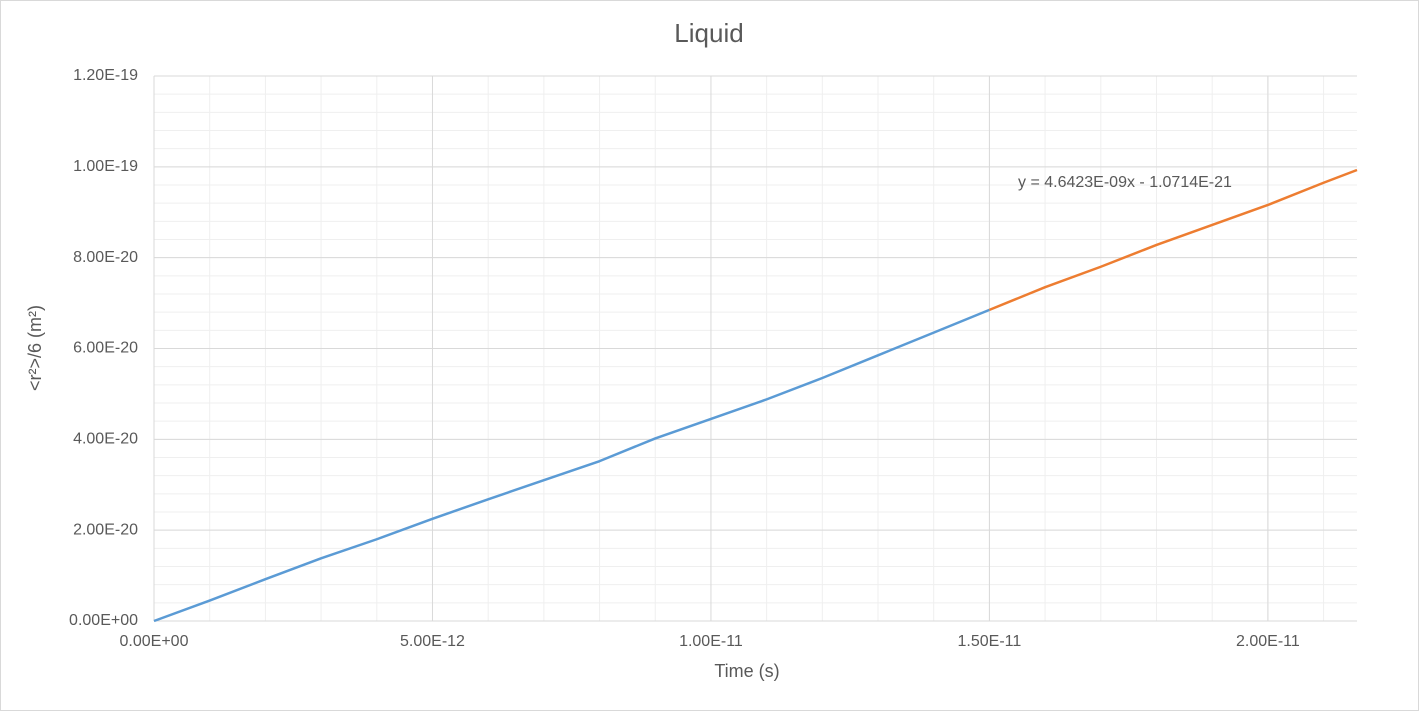  Describe the element at coordinates (105, 166) in the screenshot. I see `y-tick-label: 1.00E-19` at that location.